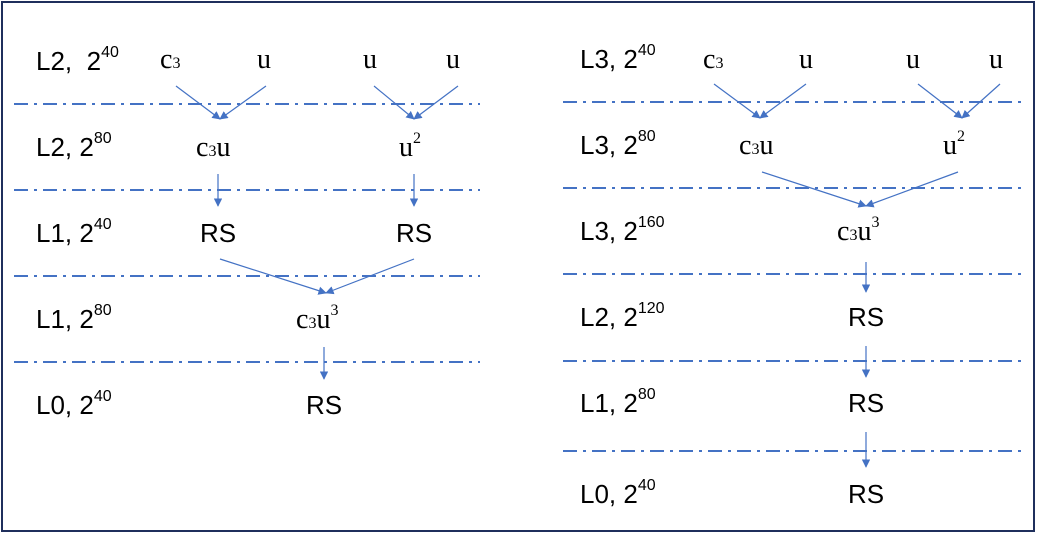 This screenshot has height=536, width=1039. Describe the element at coordinates (74, 404) in the screenshot. I see `left-level-5-label: L0, 240` at that location.